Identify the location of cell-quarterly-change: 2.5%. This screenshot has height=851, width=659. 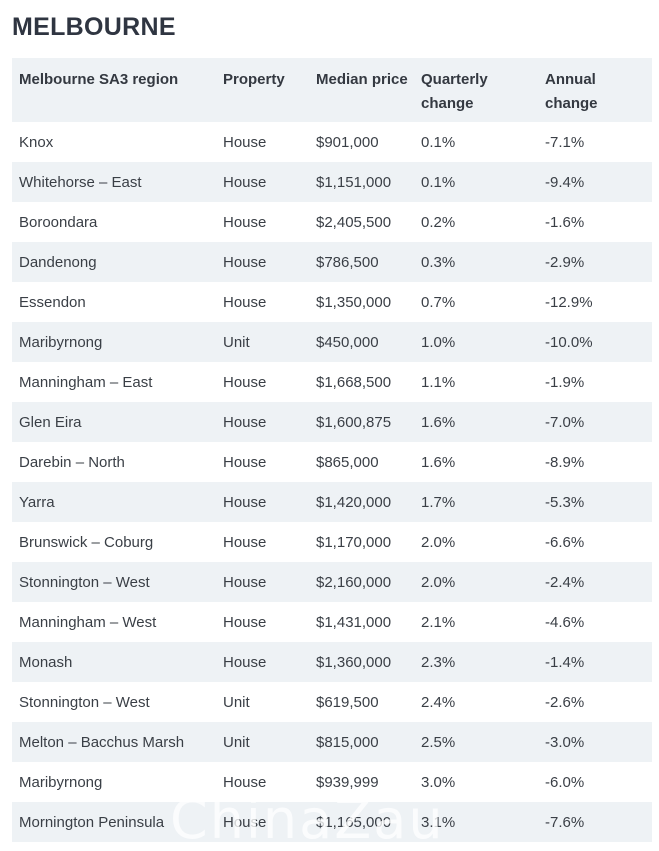
(438, 742).